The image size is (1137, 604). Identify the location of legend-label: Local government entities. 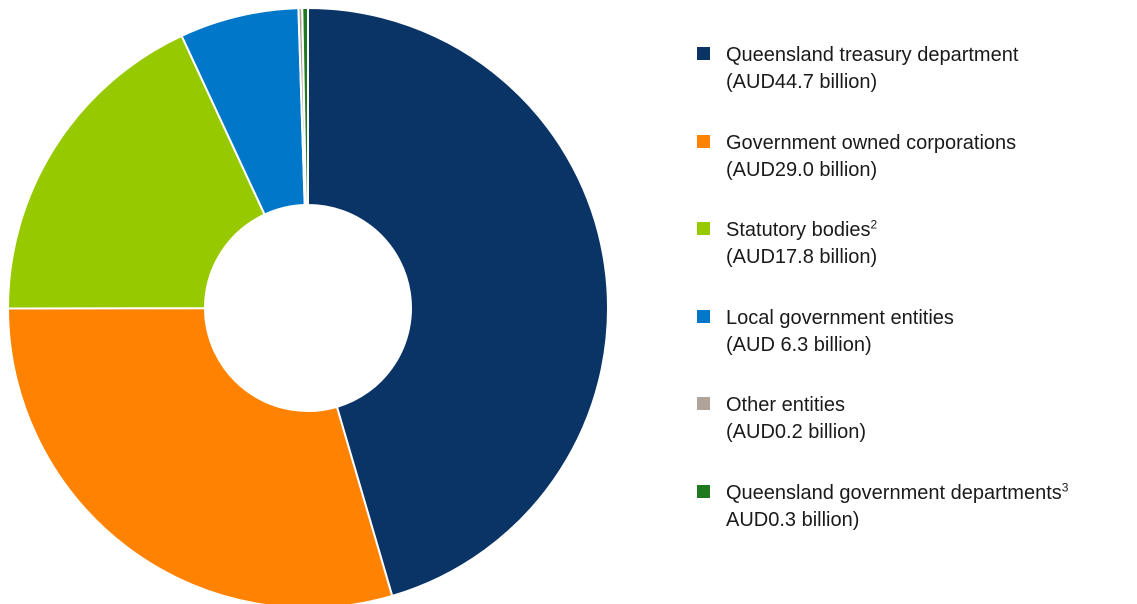
(840, 317).